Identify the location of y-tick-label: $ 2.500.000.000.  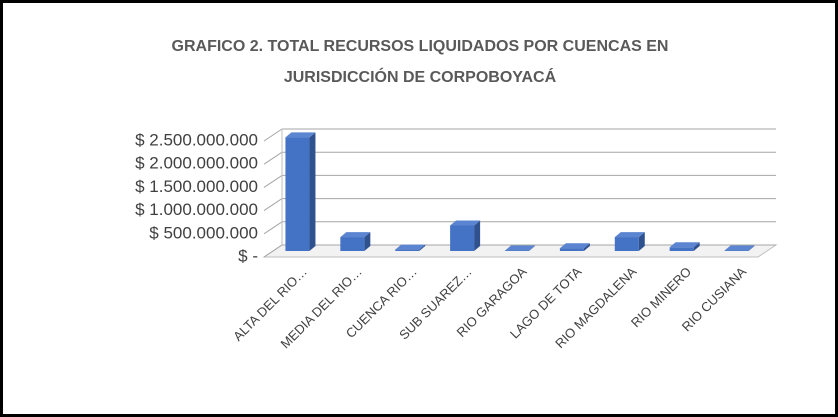
(196, 139).